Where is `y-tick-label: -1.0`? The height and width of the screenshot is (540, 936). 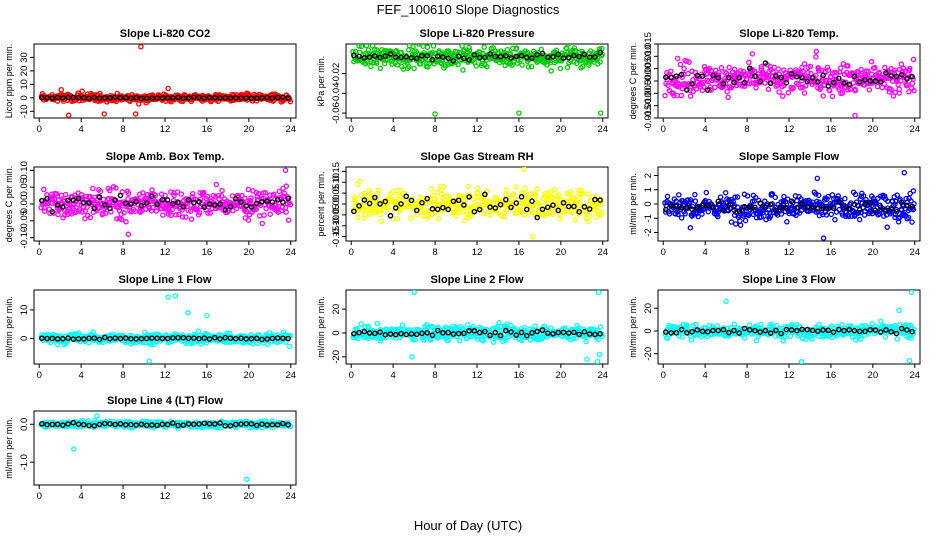 y-tick-label: -1.0 is located at coordinates (24, 462).